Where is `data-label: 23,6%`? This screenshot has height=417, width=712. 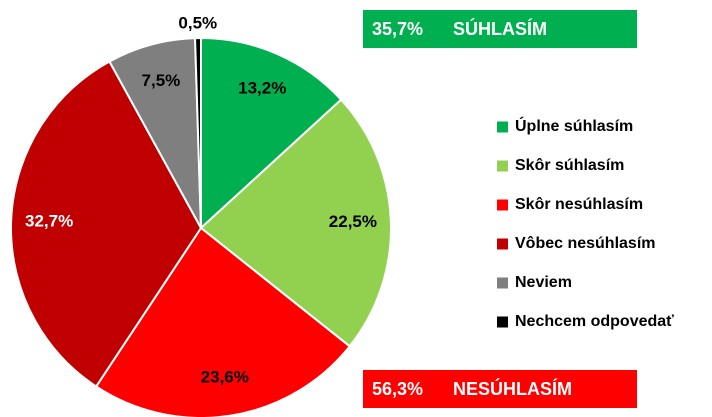
data-label: 23,6% is located at coordinates (225, 377).